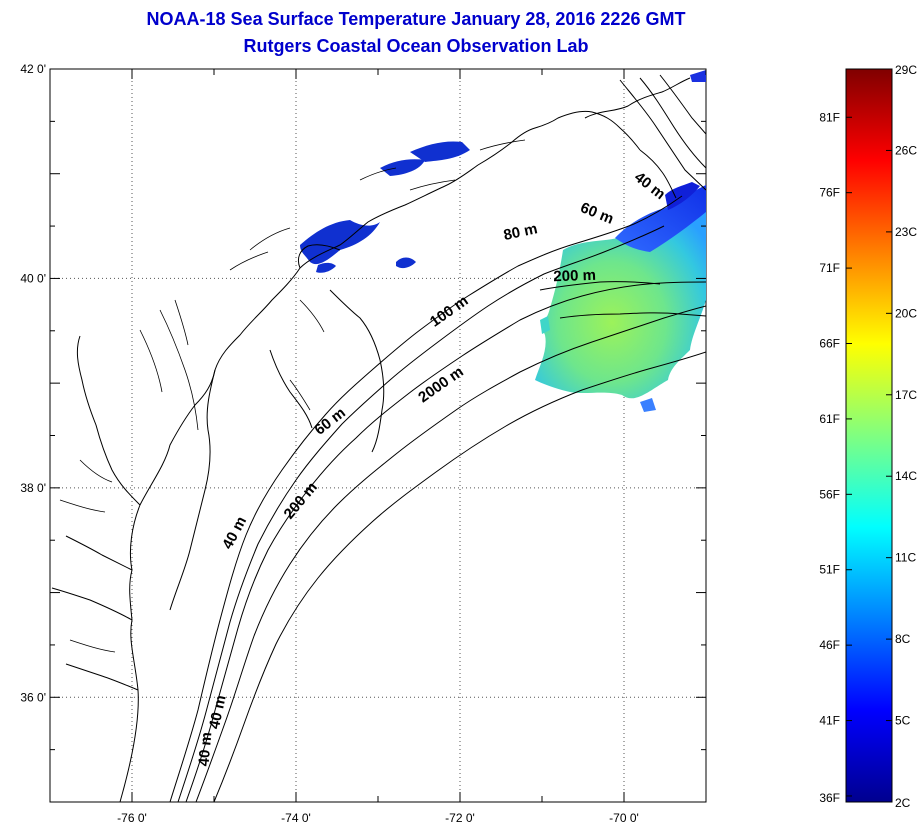  Describe the element at coordinates (829, 419) in the screenshot. I see `colorbar-label-fahrenheit: 61F` at that location.